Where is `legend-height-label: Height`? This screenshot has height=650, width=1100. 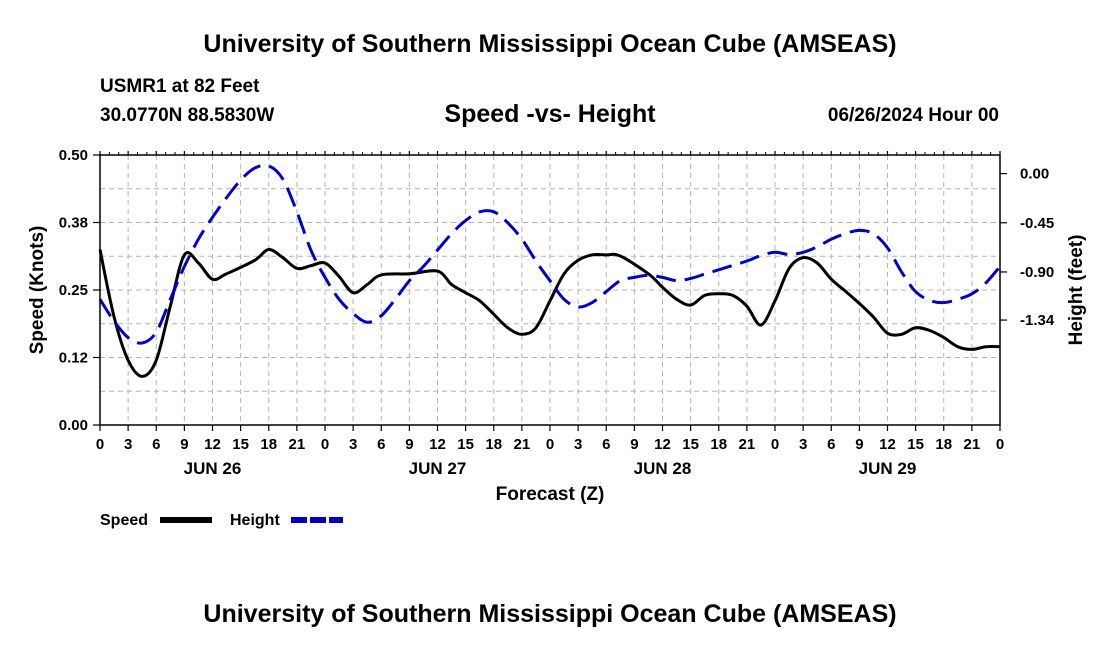 legend-height-label: Height is located at coordinates (255, 520).